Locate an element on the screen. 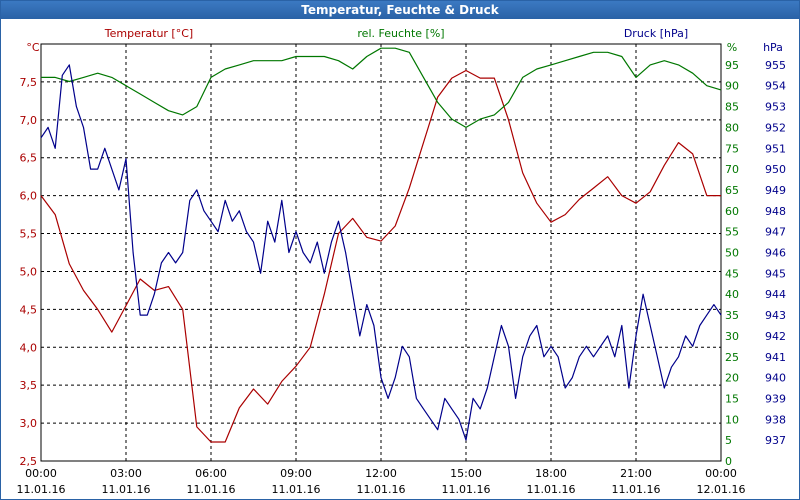  x-tick-time-label: 15:00 is located at coordinates (466, 473).